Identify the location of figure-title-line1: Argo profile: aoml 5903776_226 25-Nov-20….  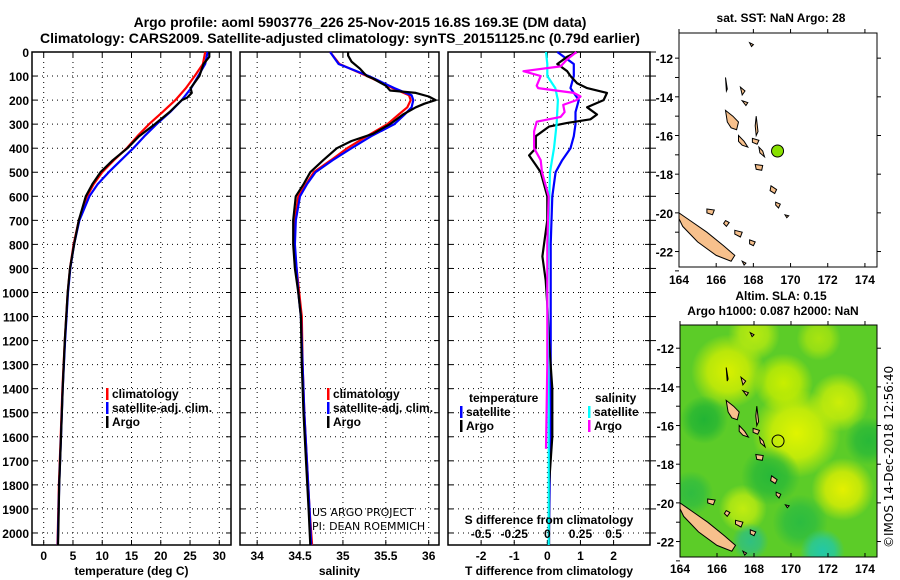
(360, 22).